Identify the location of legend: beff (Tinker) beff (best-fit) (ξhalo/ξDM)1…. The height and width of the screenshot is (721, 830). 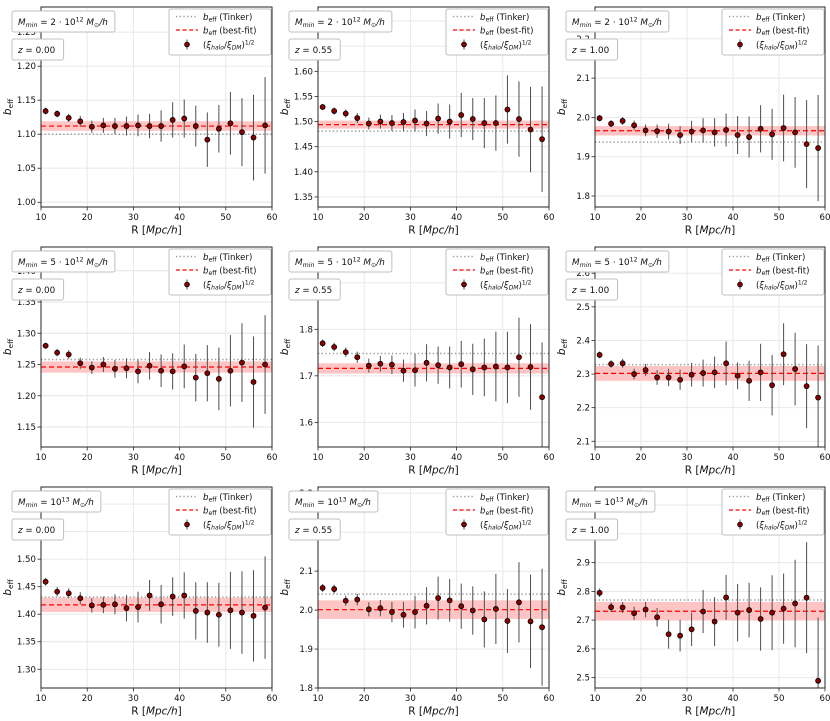
(497, 32).